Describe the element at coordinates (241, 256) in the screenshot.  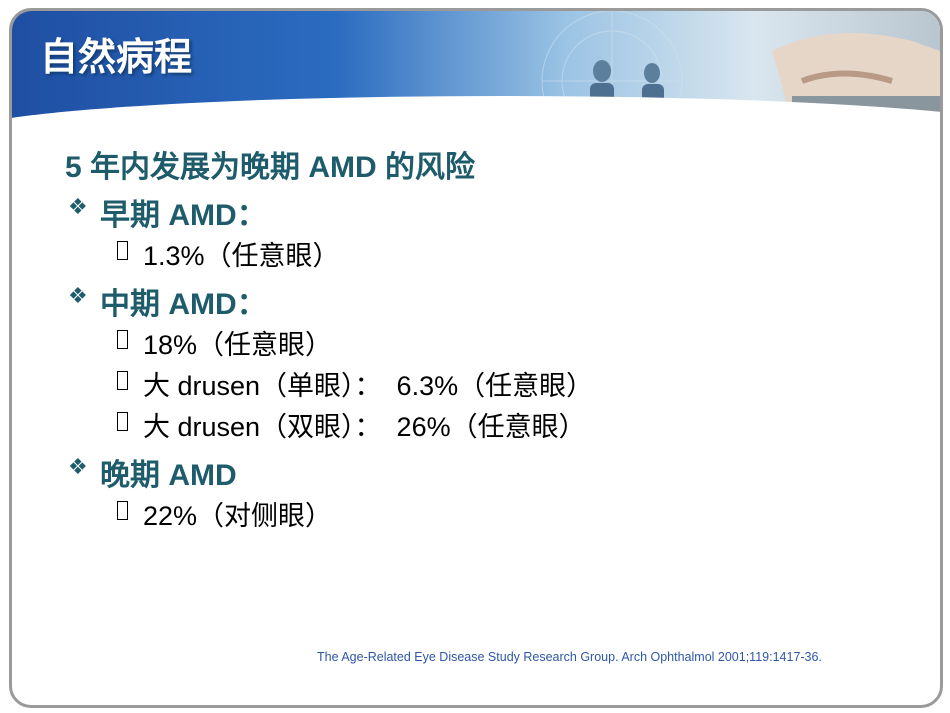
I see `section-item: 1.3%（任意眼）` at that location.